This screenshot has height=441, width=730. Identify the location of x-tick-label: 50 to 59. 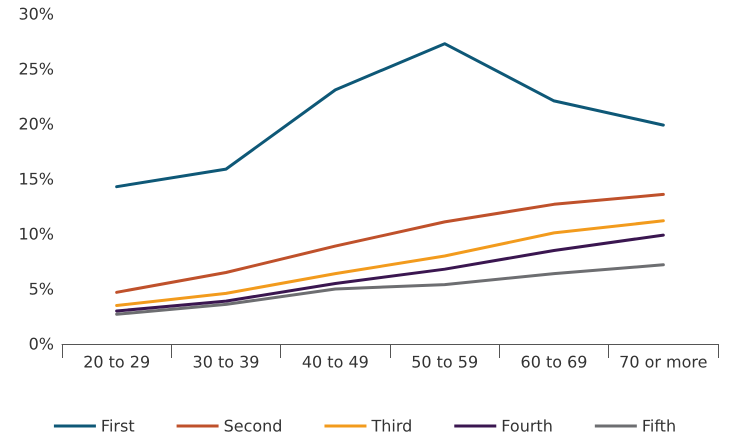
(444, 362).